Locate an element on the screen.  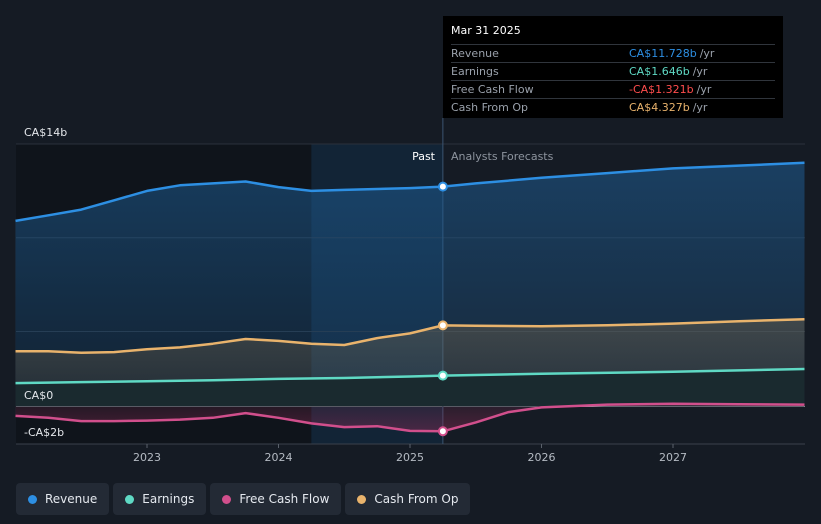
revenue-line is located at coordinates (410, 192).